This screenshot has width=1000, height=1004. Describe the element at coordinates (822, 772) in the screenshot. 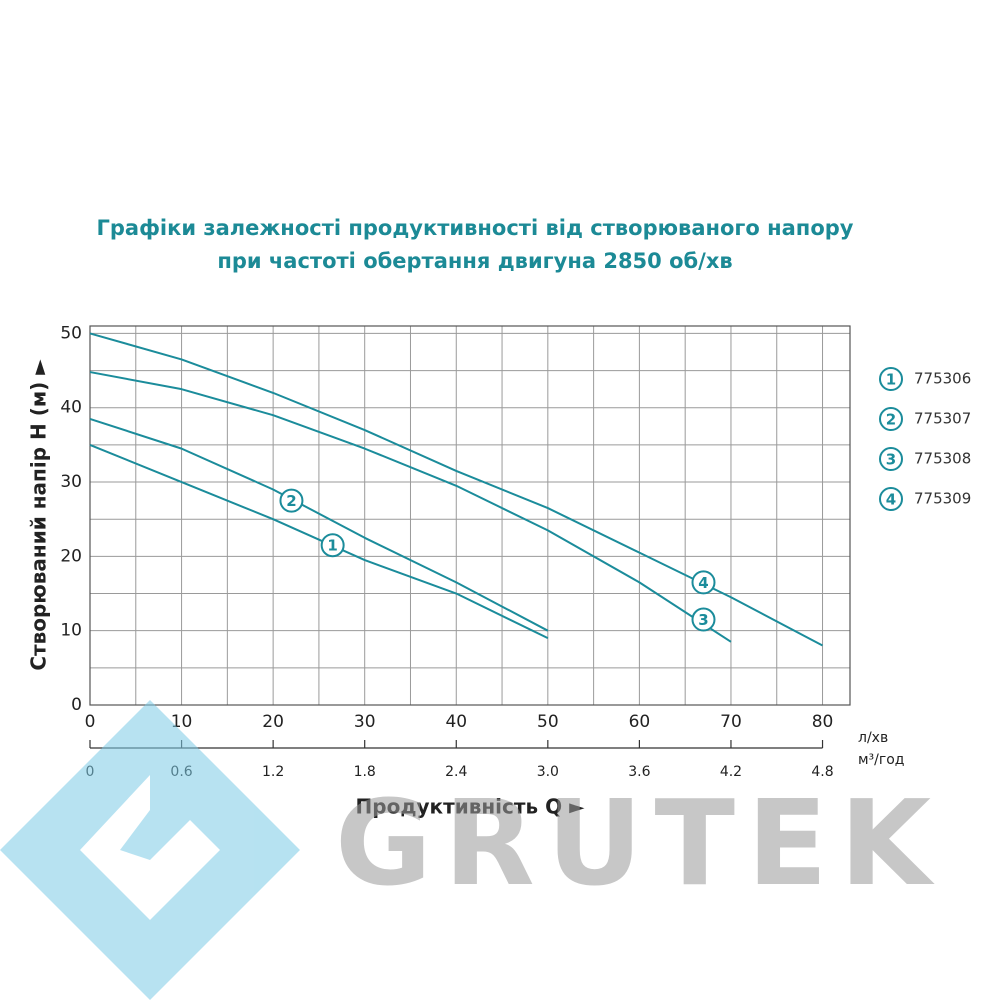

I see `x2-tick-label: 4.8` at that location.